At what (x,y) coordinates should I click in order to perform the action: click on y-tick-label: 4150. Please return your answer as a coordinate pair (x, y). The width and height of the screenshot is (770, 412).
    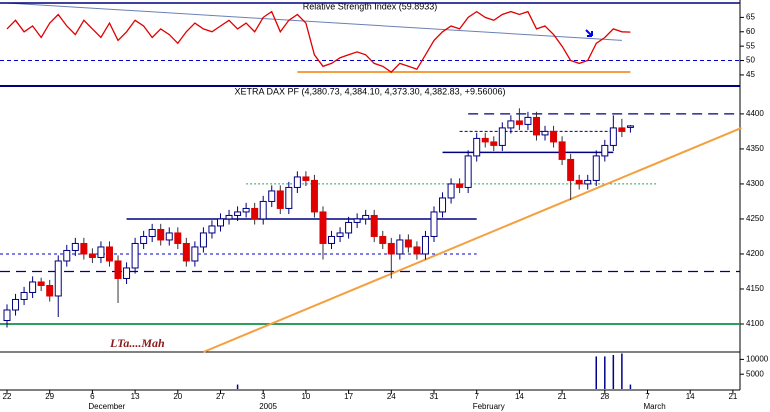
    Looking at the image, I should click on (755, 288).